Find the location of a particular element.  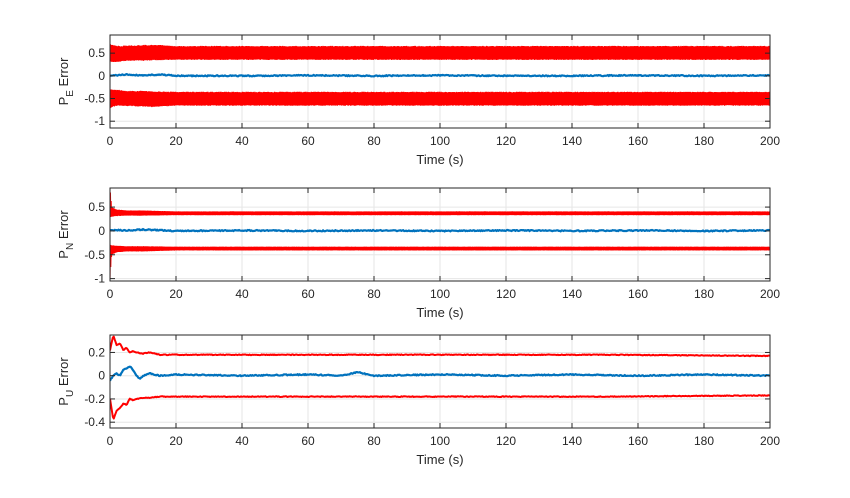

y-axis-label: PN Error is located at coordinates (66, 234).